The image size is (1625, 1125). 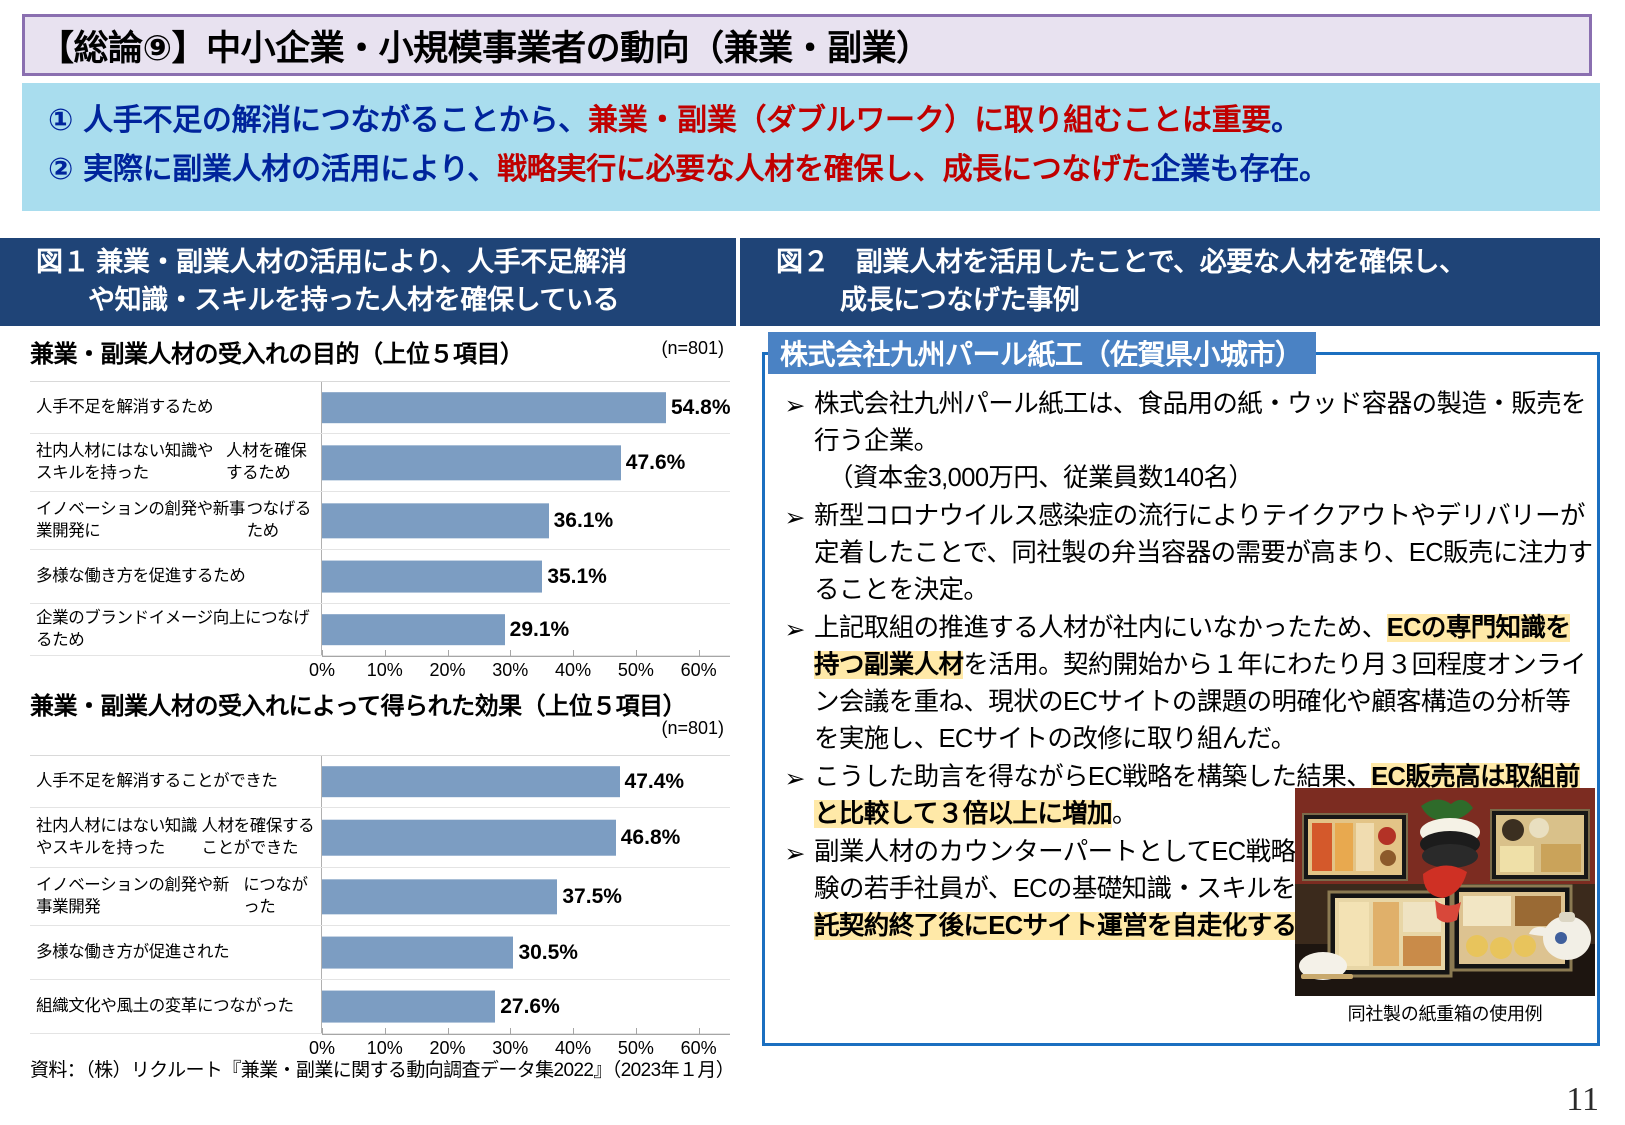 I want to click on product-photo-caption: 同社製の紙重箱の使用例, so click(x=1445, y=1014).